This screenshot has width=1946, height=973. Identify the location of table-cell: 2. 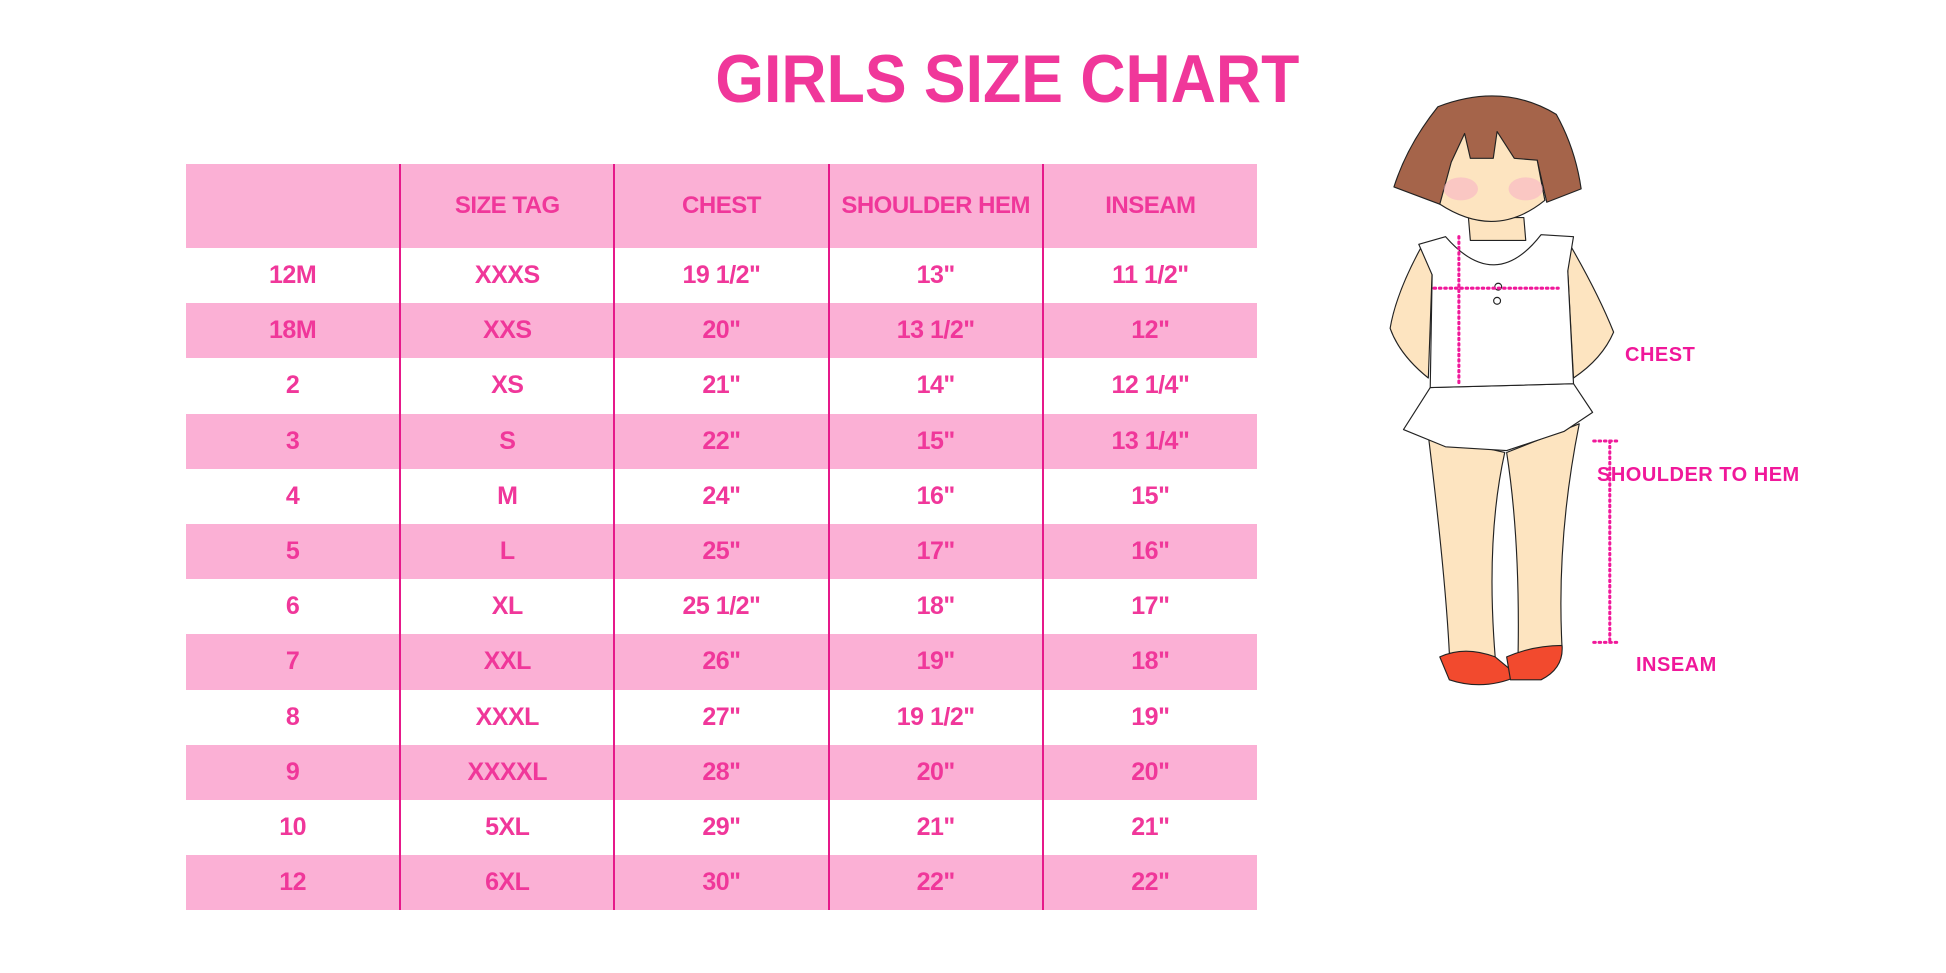
(292, 385).